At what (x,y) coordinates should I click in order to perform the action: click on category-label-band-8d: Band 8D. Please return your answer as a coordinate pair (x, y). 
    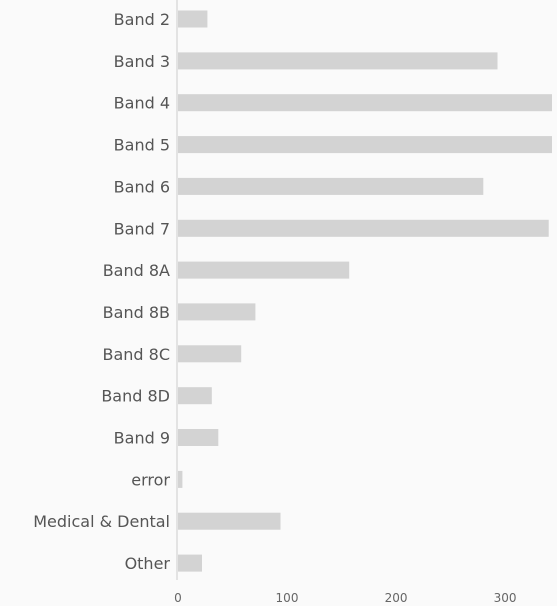
    Looking at the image, I should click on (135, 396).